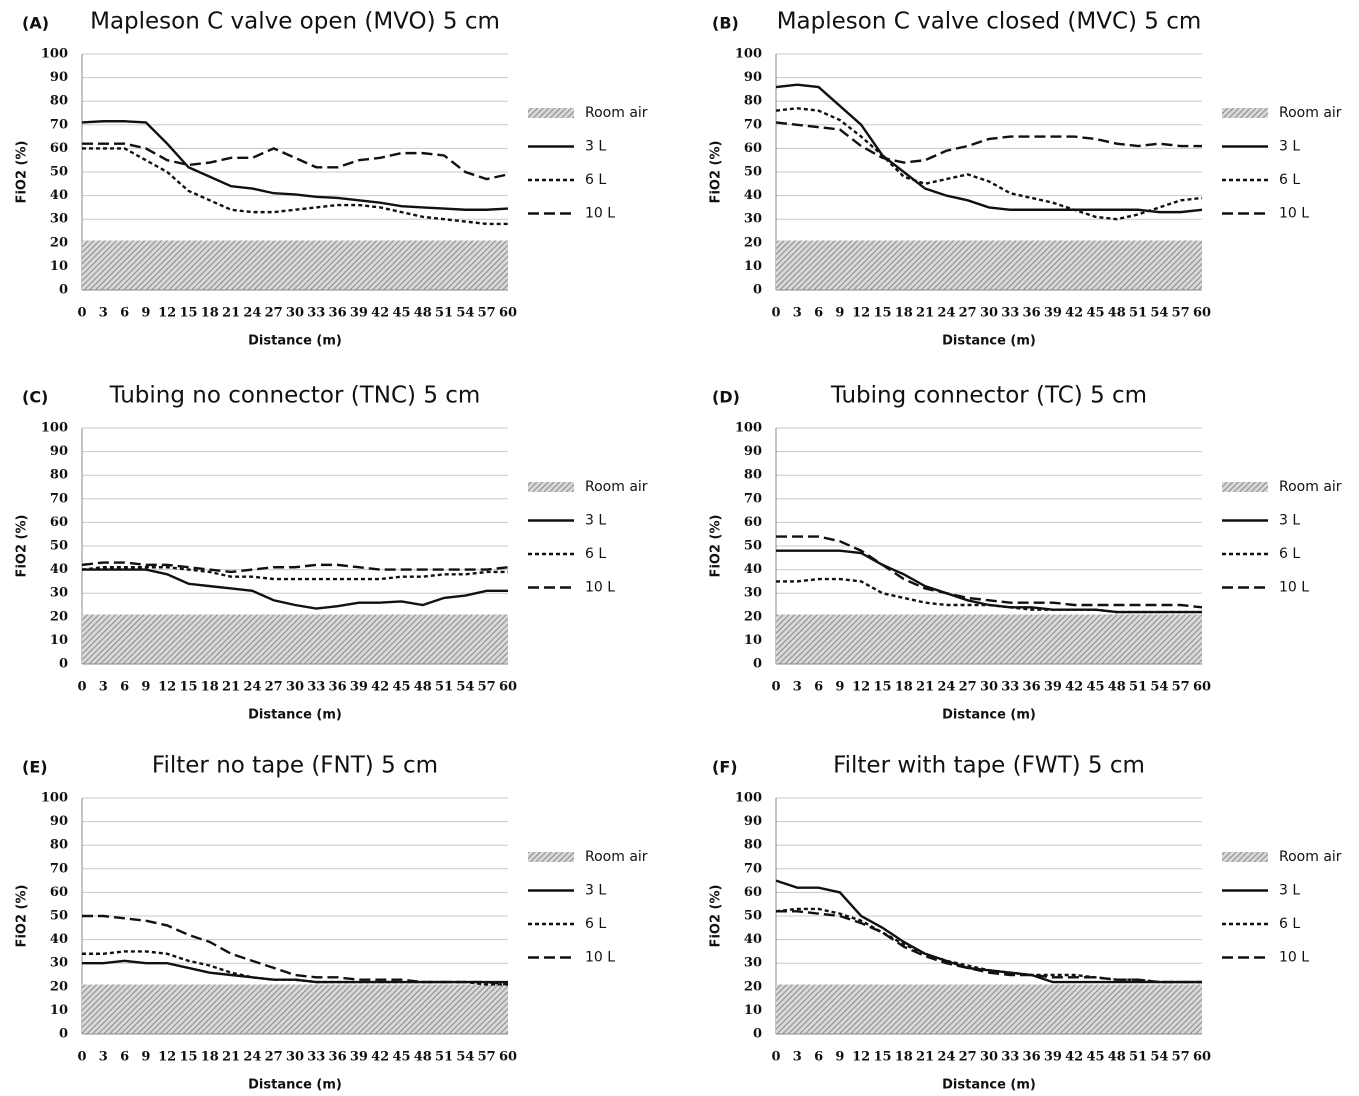 Image resolution: width=1359 pixels, height=1096 pixels. Describe the element at coordinates (465, 687) in the screenshot. I see `x-tick-label: 54` at that location.